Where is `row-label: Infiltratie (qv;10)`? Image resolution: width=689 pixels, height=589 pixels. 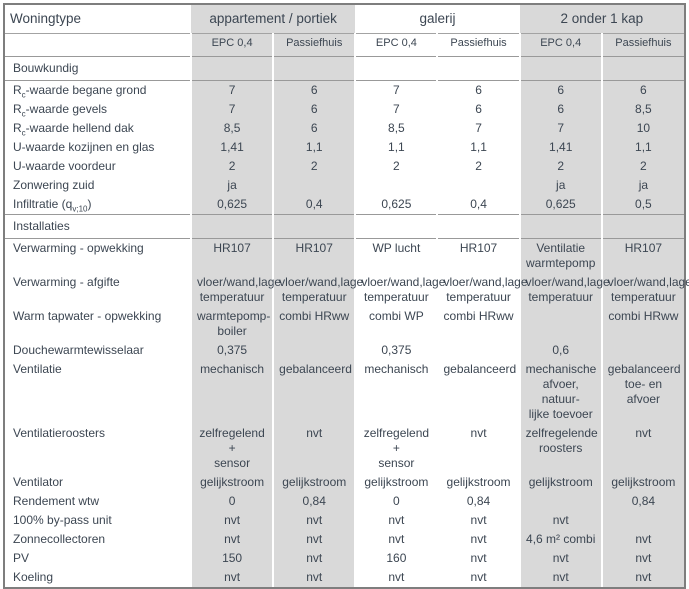 row-label: Infiltratie (qv;10) is located at coordinates (52, 205).